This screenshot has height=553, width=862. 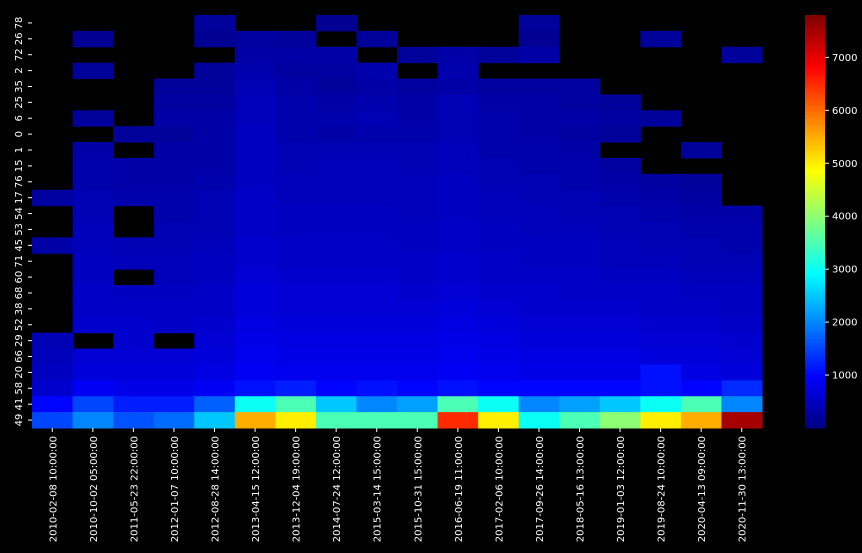 I want to click on x-tick-label: 2010-02-08 10:00:00, so click(x=53, y=489).